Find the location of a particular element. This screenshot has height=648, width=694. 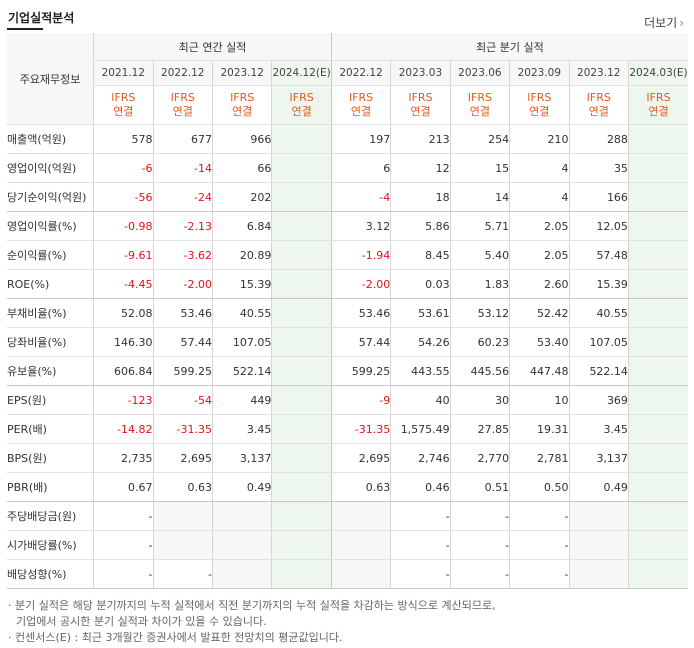

value-cell: 369 is located at coordinates (598, 400).